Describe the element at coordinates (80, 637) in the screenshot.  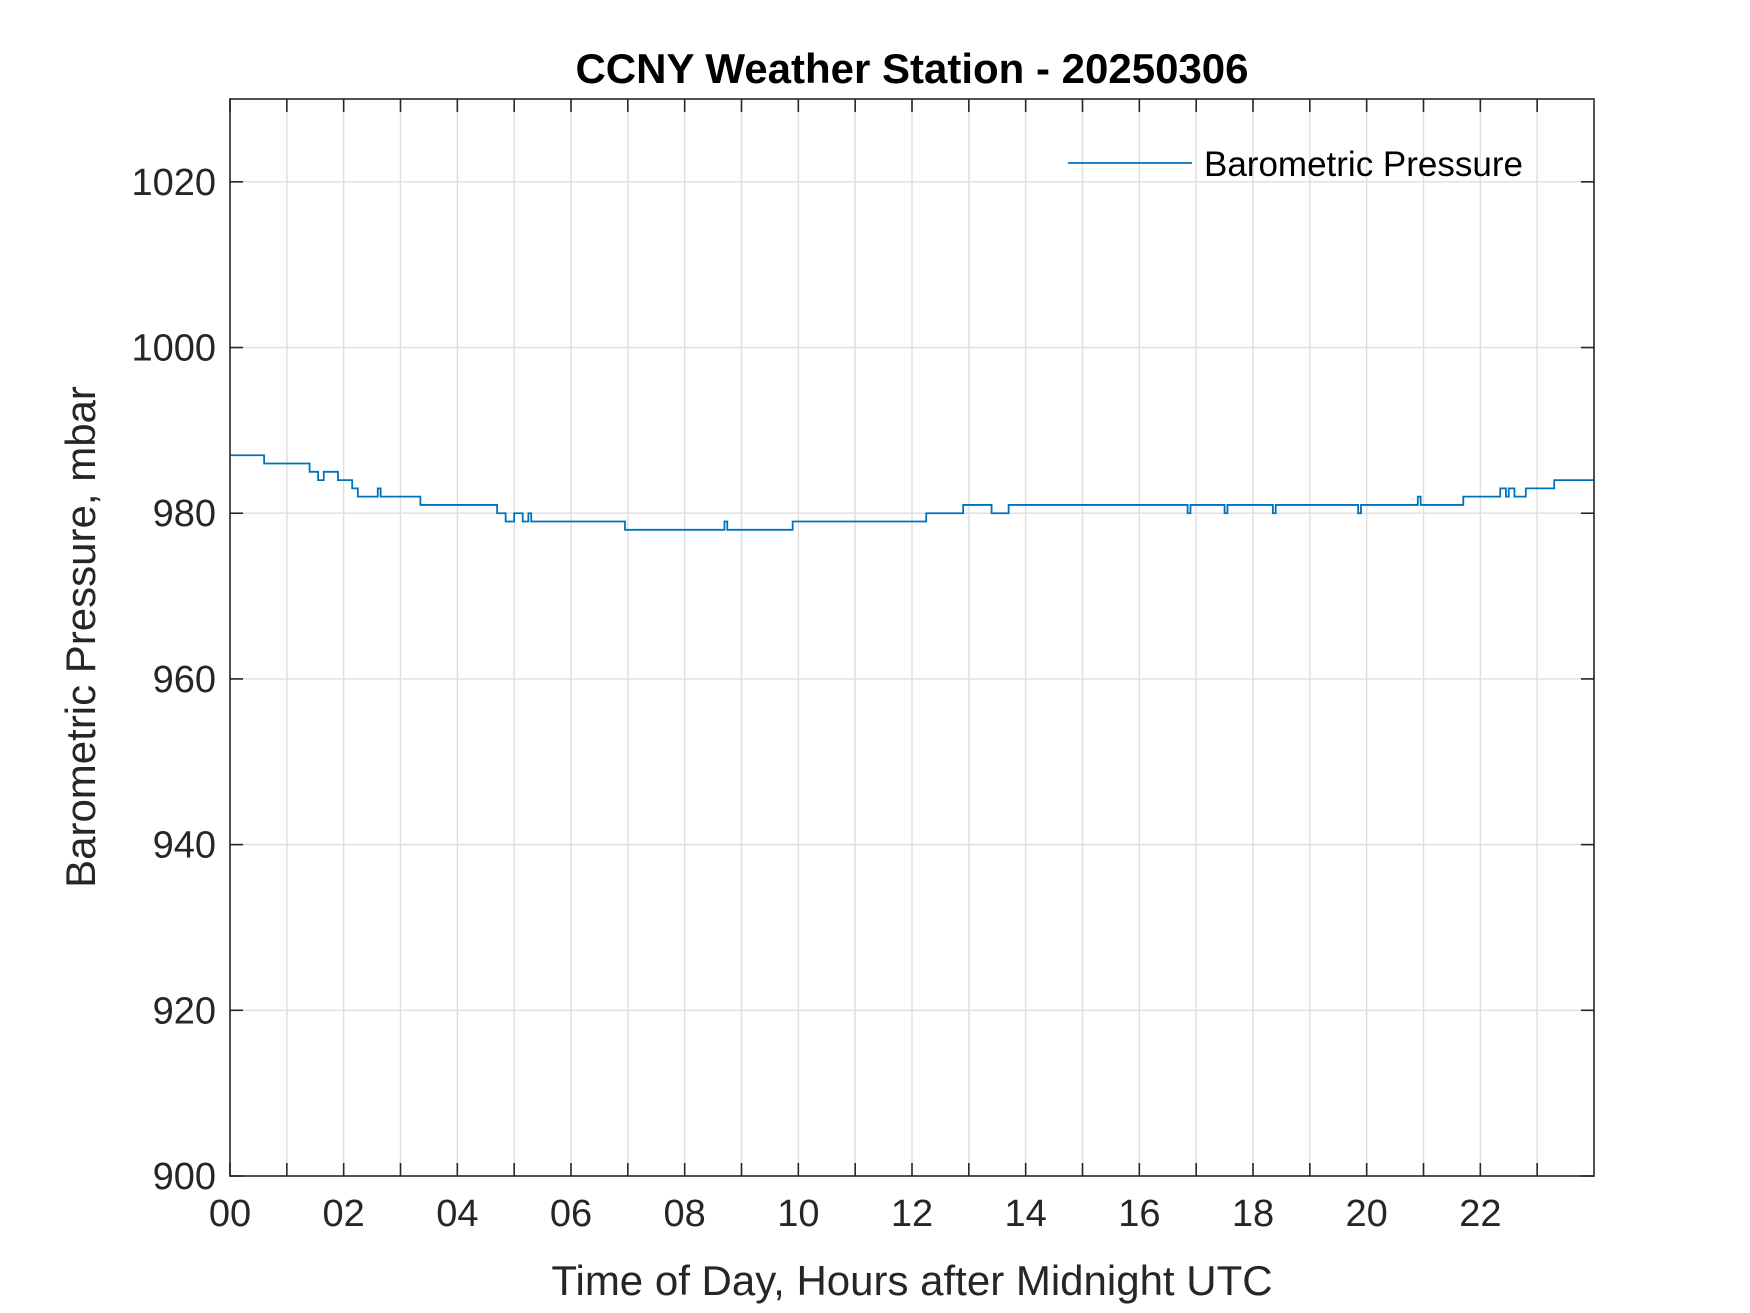
I see `y-axis-label: Barometric Pressure, mbar` at that location.